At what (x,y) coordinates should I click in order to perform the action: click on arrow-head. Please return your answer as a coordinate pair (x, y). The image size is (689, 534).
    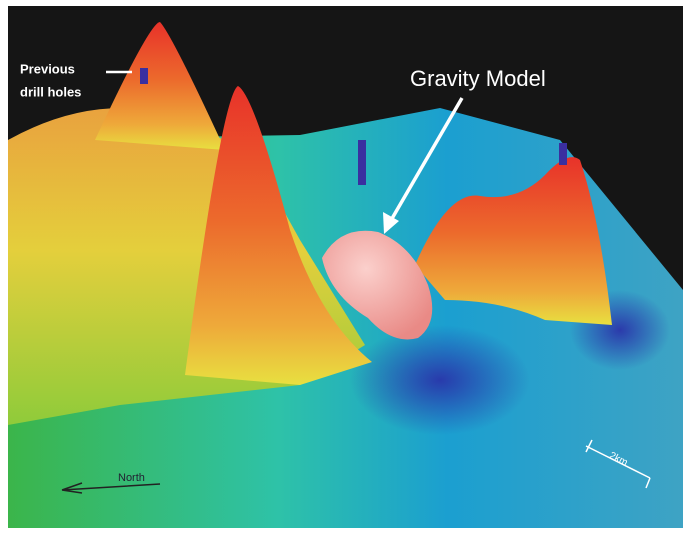
    Looking at the image, I should click on (391, 223).